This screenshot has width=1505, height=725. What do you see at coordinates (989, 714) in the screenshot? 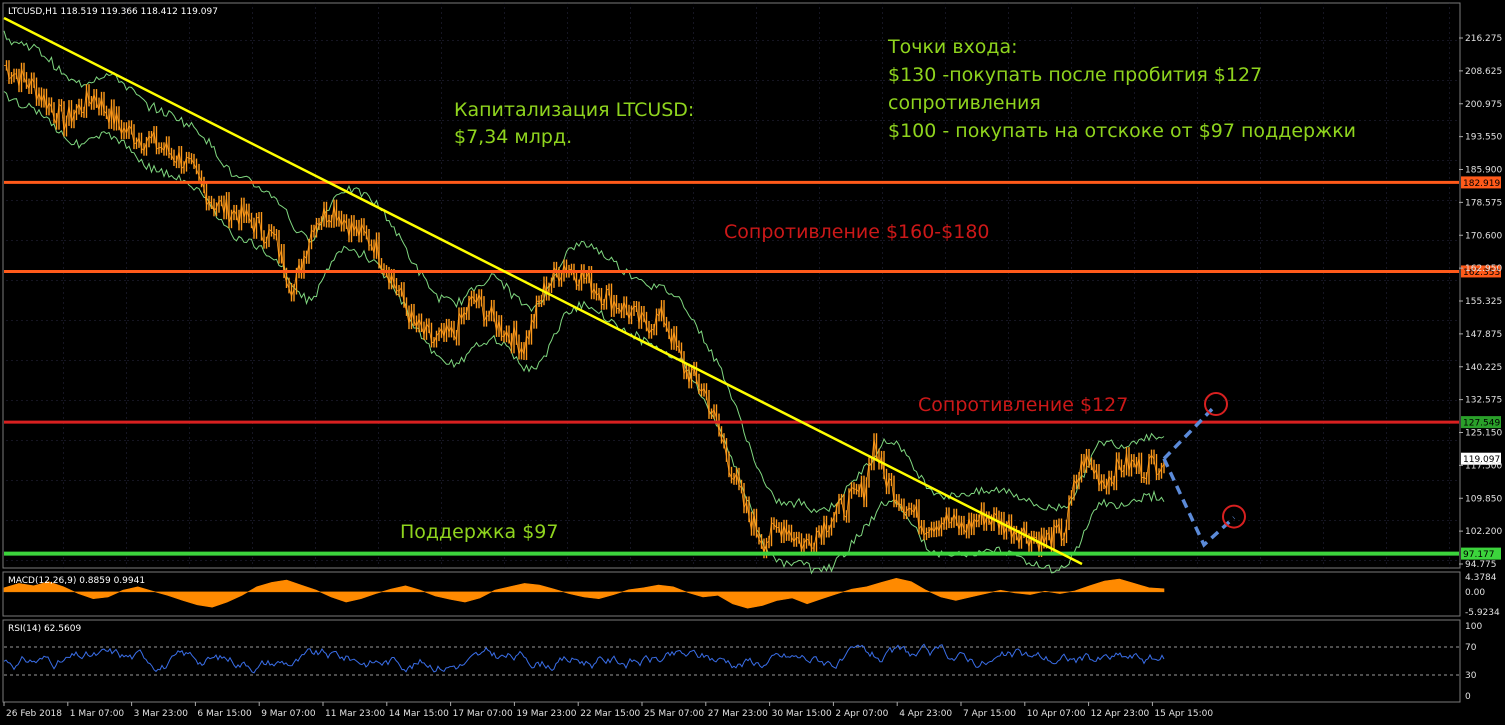
I see `x-tick-label: 7 Apr 15:00` at bounding box center [989, 714].